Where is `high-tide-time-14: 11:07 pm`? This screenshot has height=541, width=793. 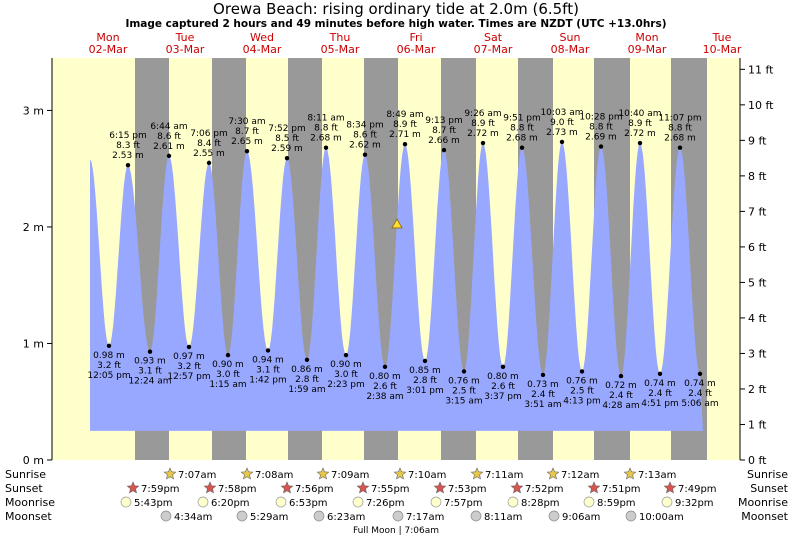 high-tide-time-14: 11:07 pm is located at coordinates (679, 119).